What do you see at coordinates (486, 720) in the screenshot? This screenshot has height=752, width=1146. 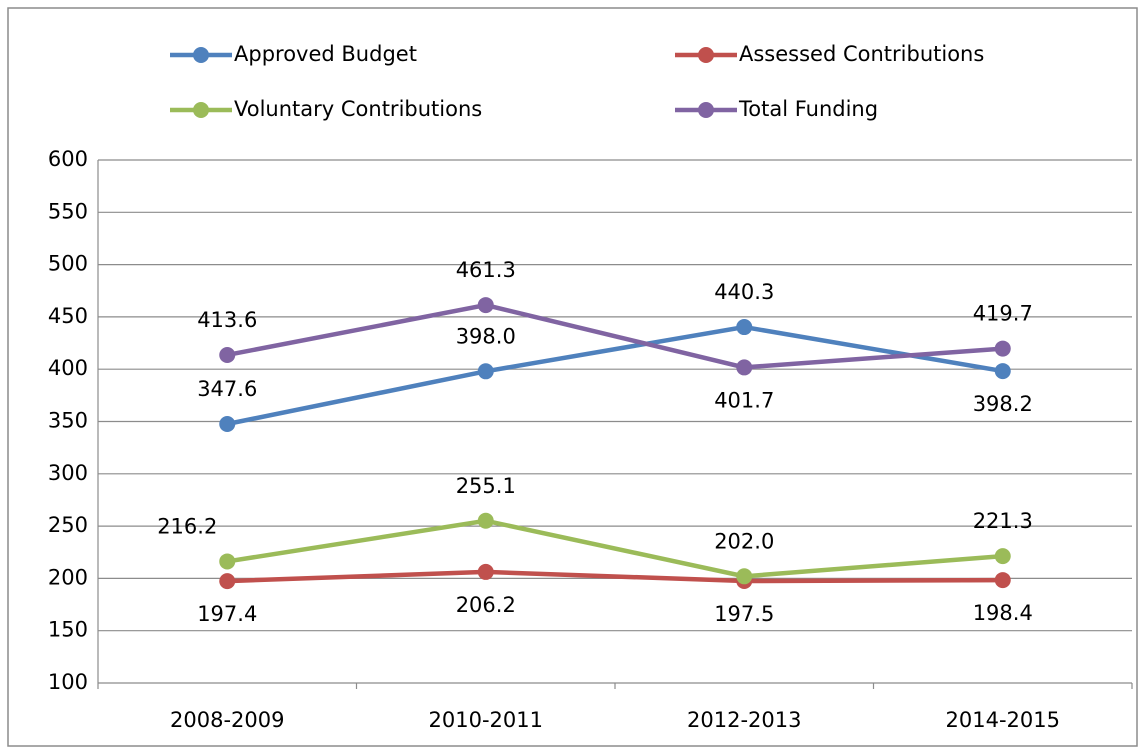 I see `x-tick-label: 2010-2011` at bounding box center [486, 720].